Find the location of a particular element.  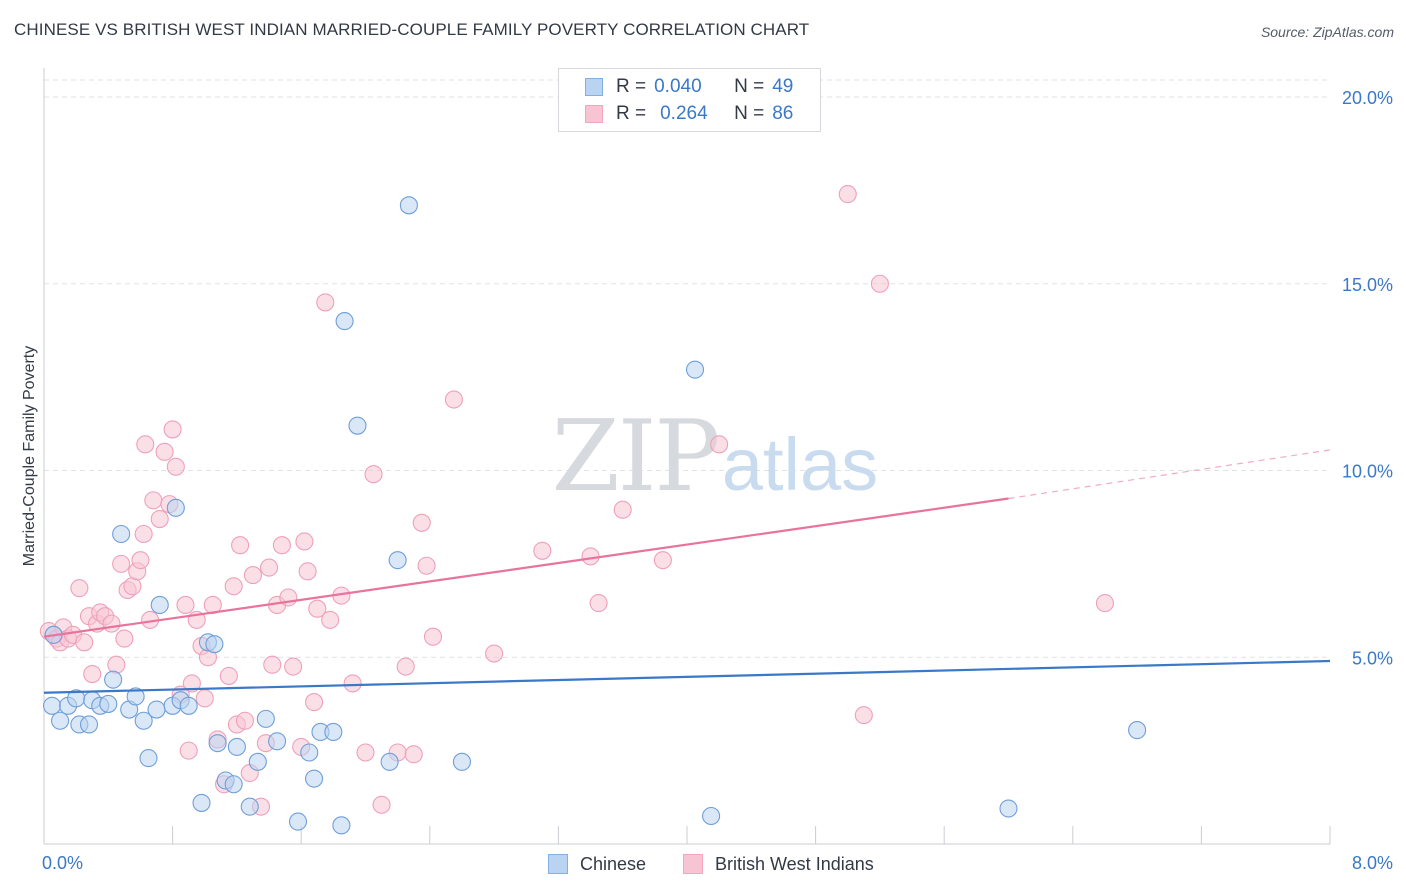

watermark-atlas: atlas is located at coordinates (800, 464).